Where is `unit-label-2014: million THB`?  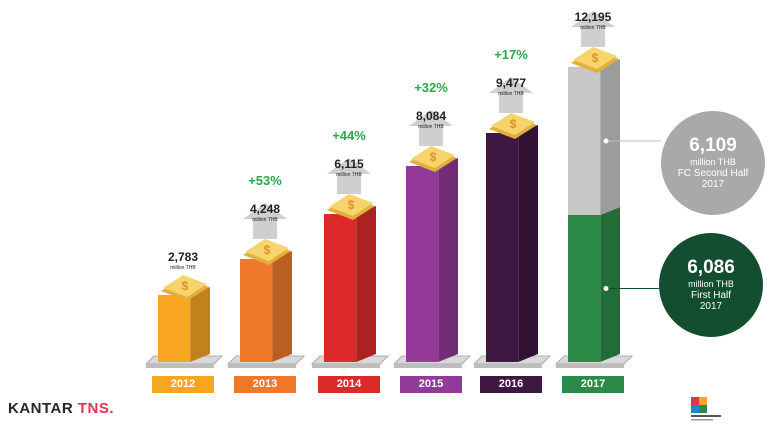
unit-label-2014: million THB is located at coordinates (349, 175).